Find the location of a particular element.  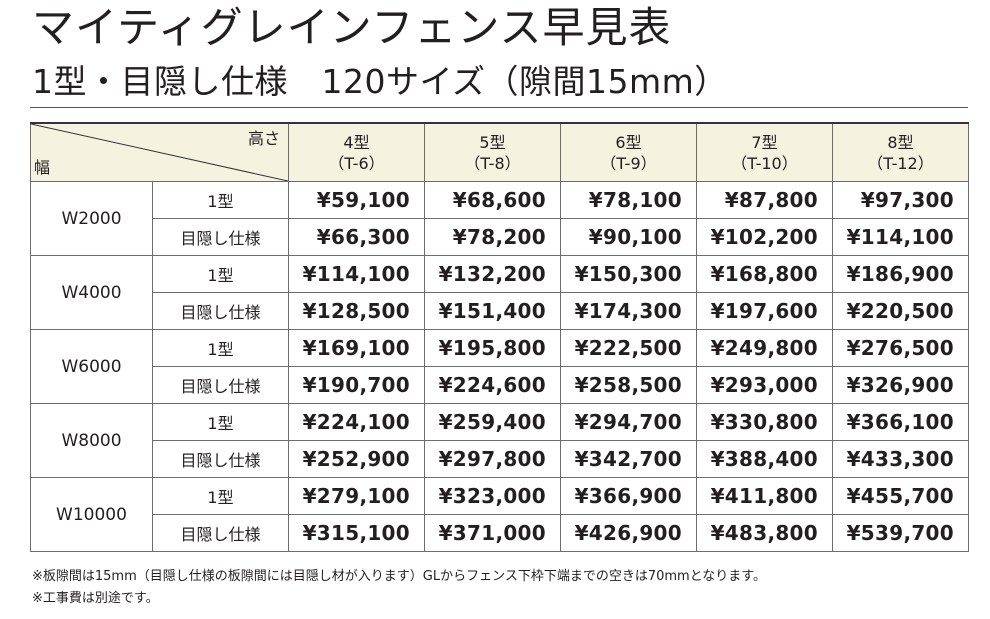

price-cell: ¥59,100 is located at coordinates (356, 200).